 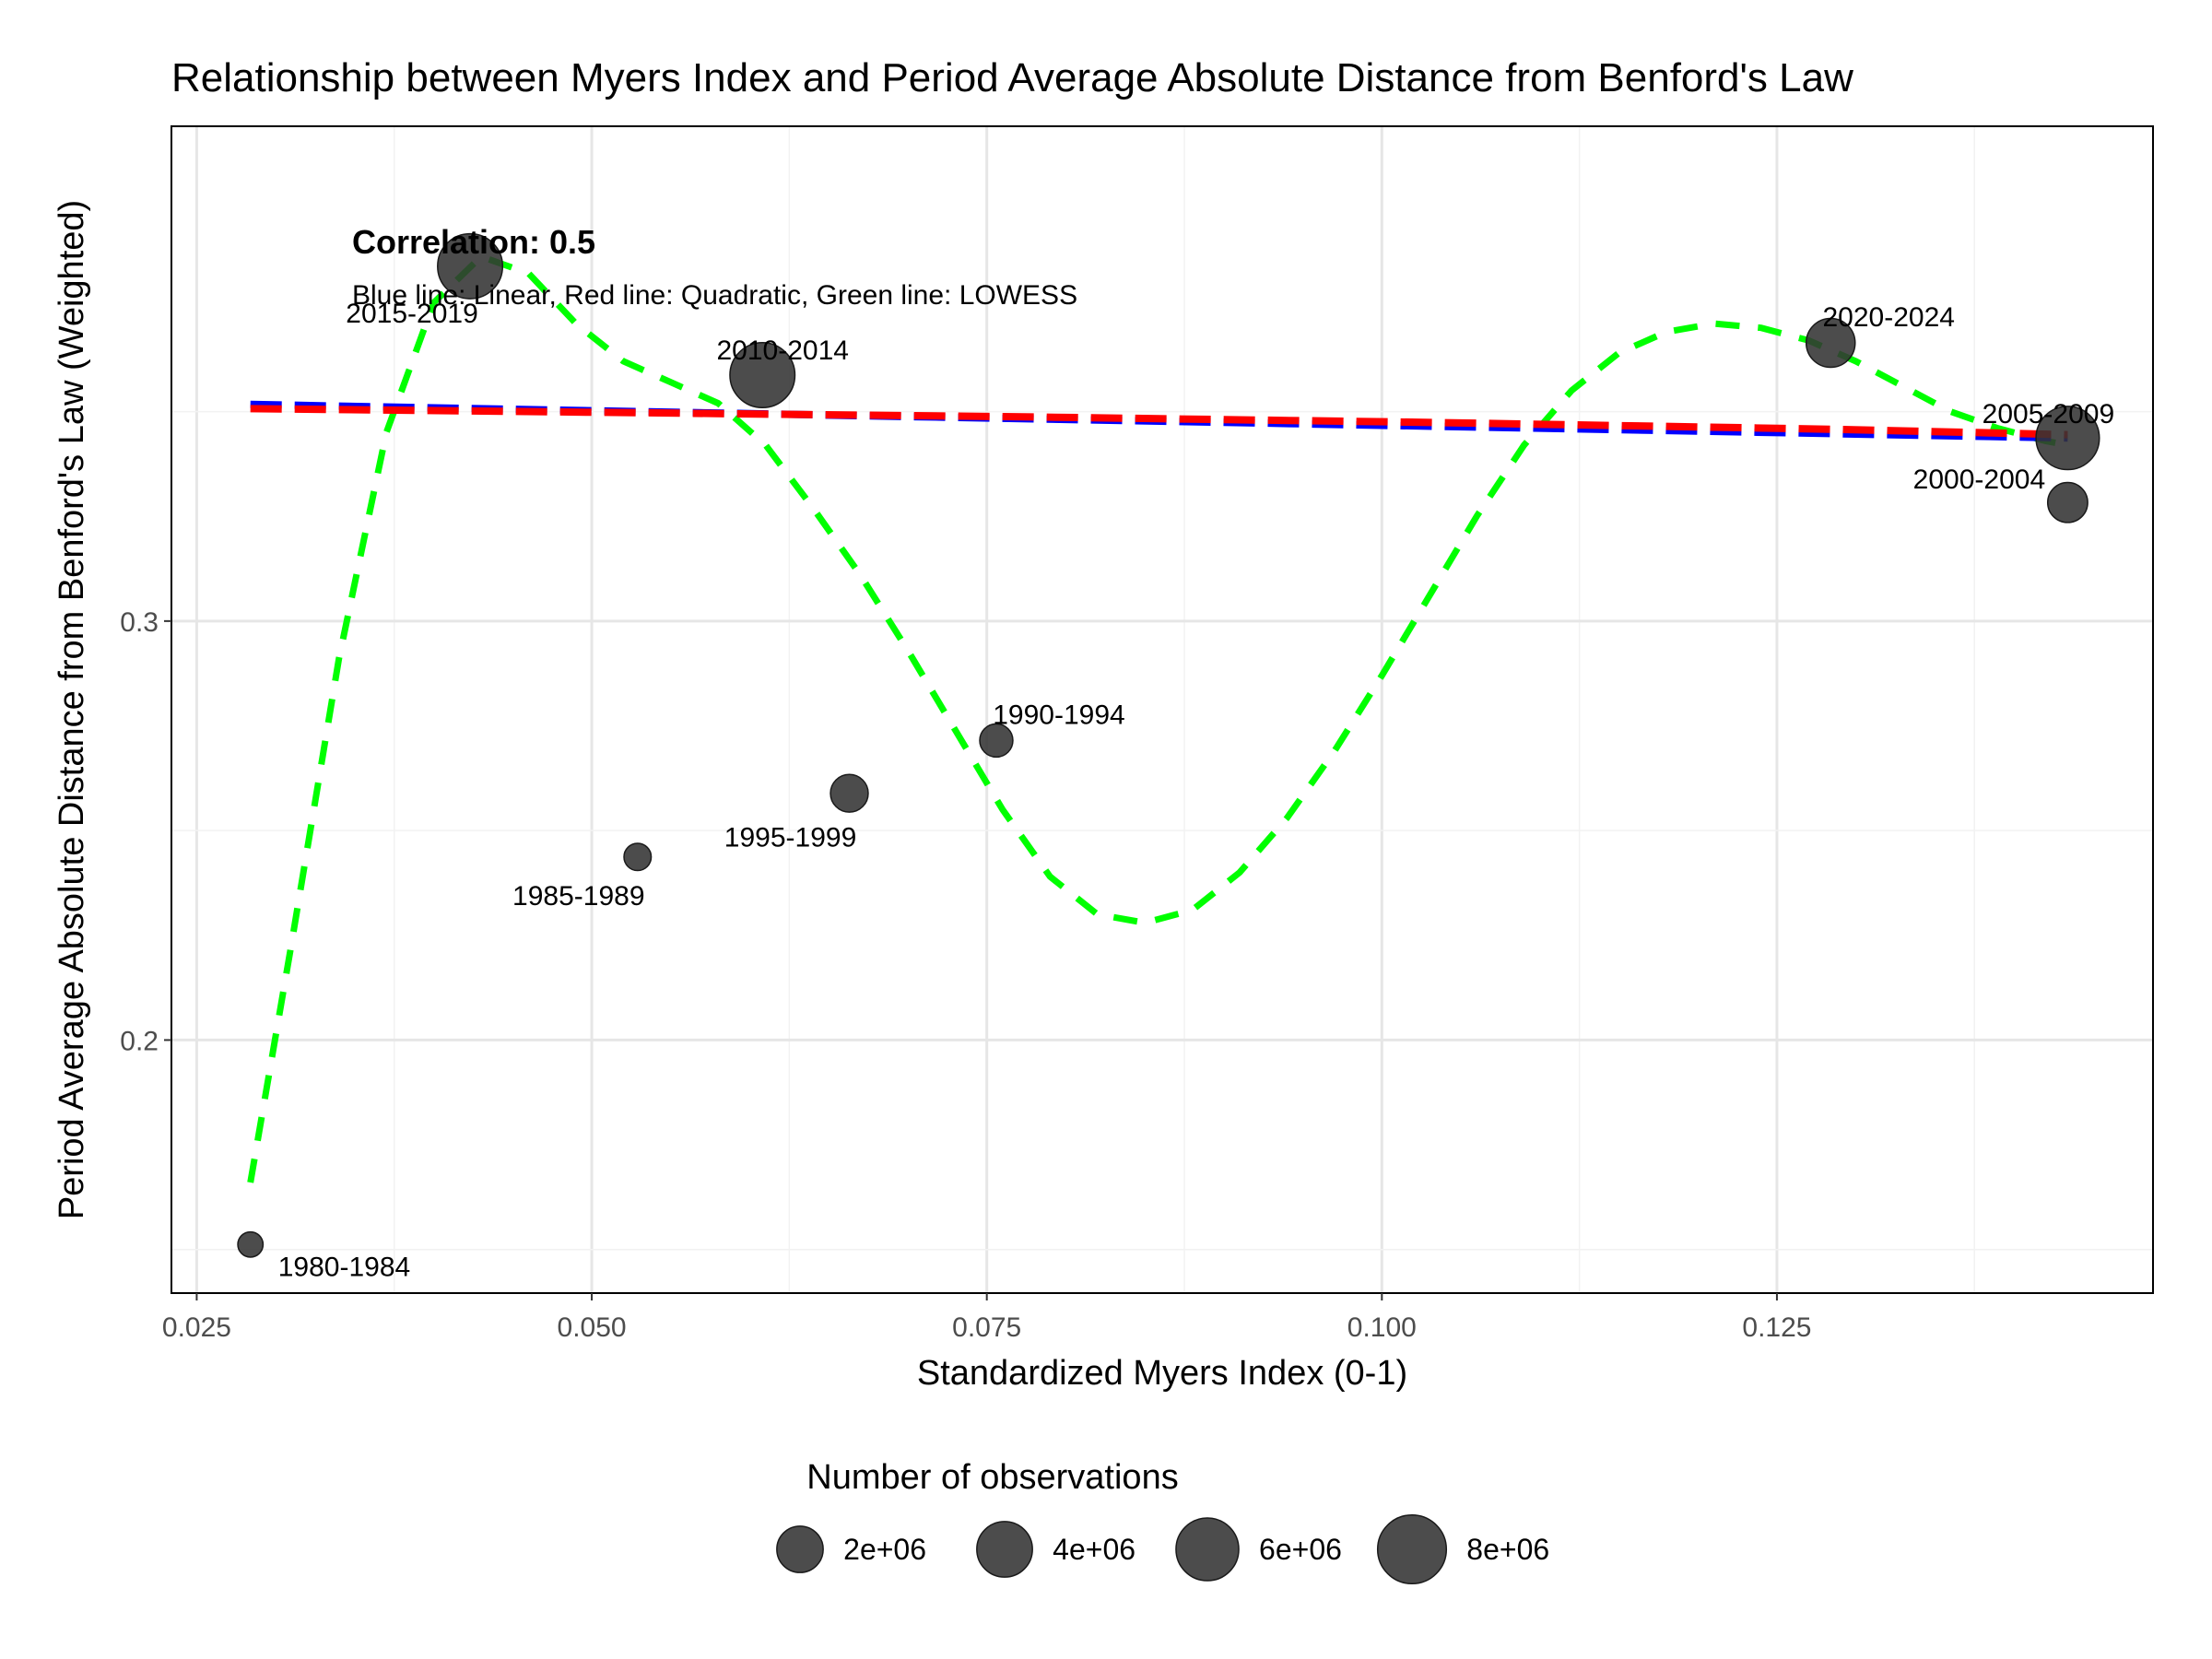 What do you see at coordinates (1412, 1549) in the screenshot?
I see `legend-key-8e+06` at bounding box center [1412, 1549].